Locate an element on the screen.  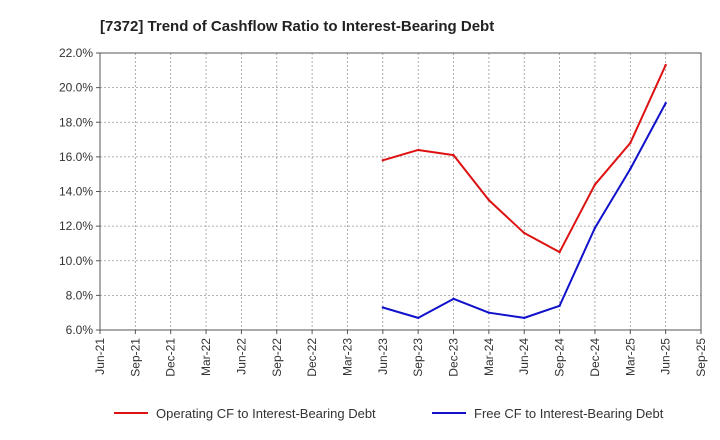
y-tick-label: 16.0% is located at coordinates (76, 157).